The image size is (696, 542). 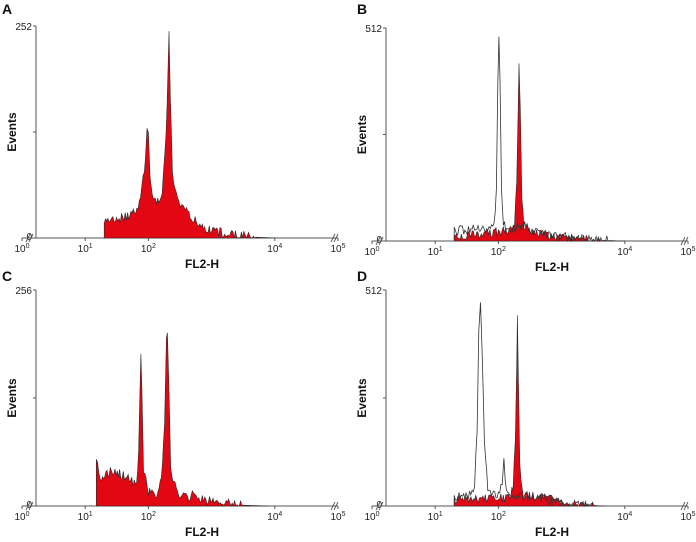 I want to click on panel-letter: D, so click(x=362, y=276).